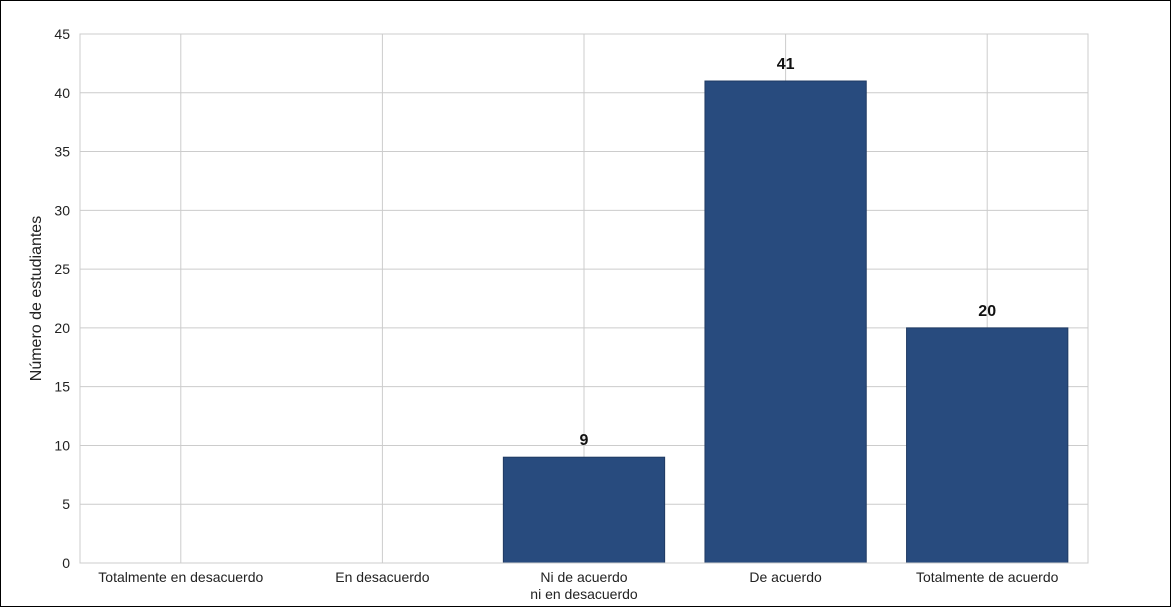 Image resolution: width=1171 pixels, height=611 pixels. What do you see at coordinates (584, 585) in the screenshot?
I see `x-tick-label: Ni de acuerdo ni en desacuerdo` at bounding box center [584, 585].